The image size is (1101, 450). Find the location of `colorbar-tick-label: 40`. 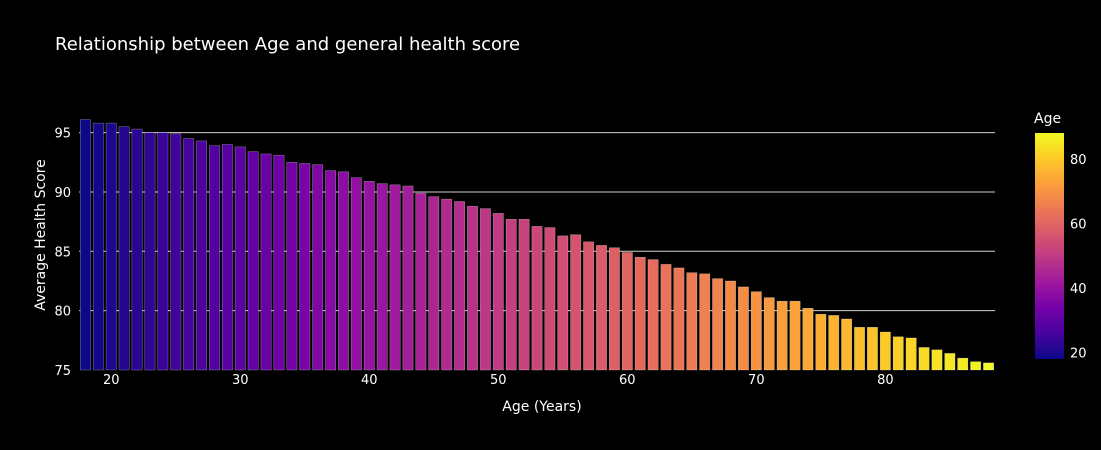

colorbar-tick-label: 40 is located at coordinates (1078, 289).